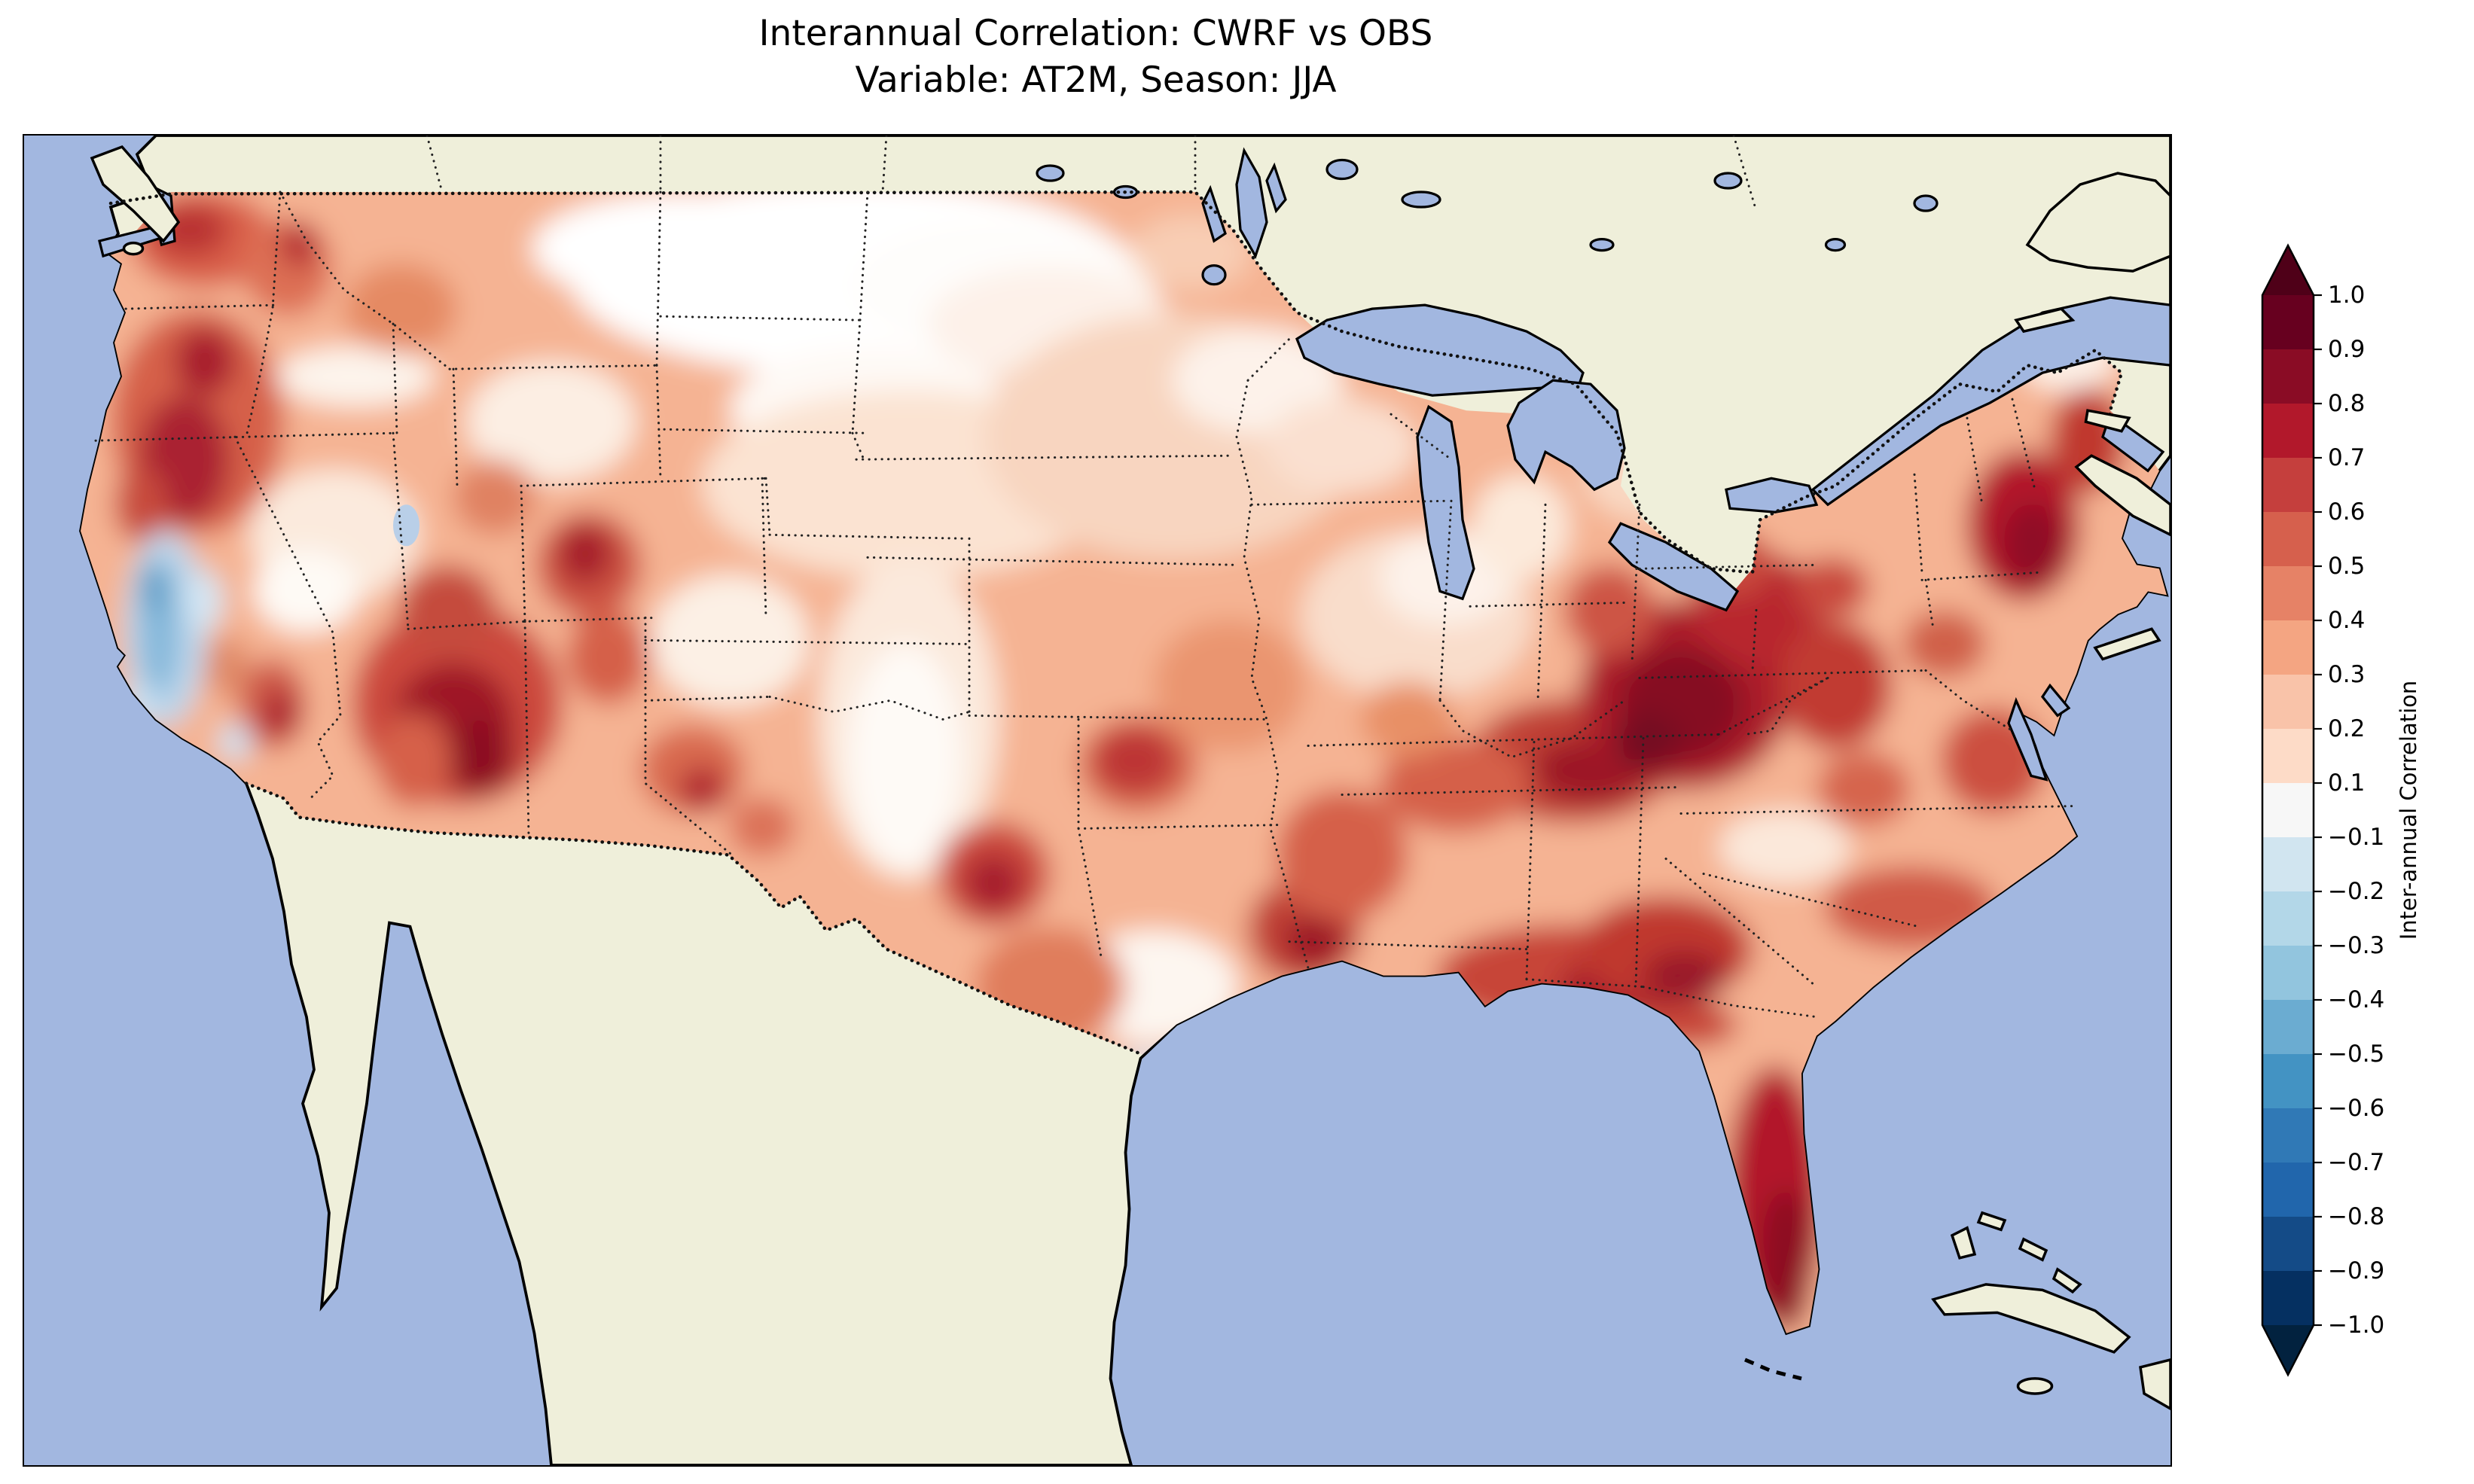 This screenshot has height=1484, width=2474. What do you see at coordinates (2346, 403) in the screenshot?
I see `colorbar-tick-label: 0.8` at bounding box center [2346, 403].